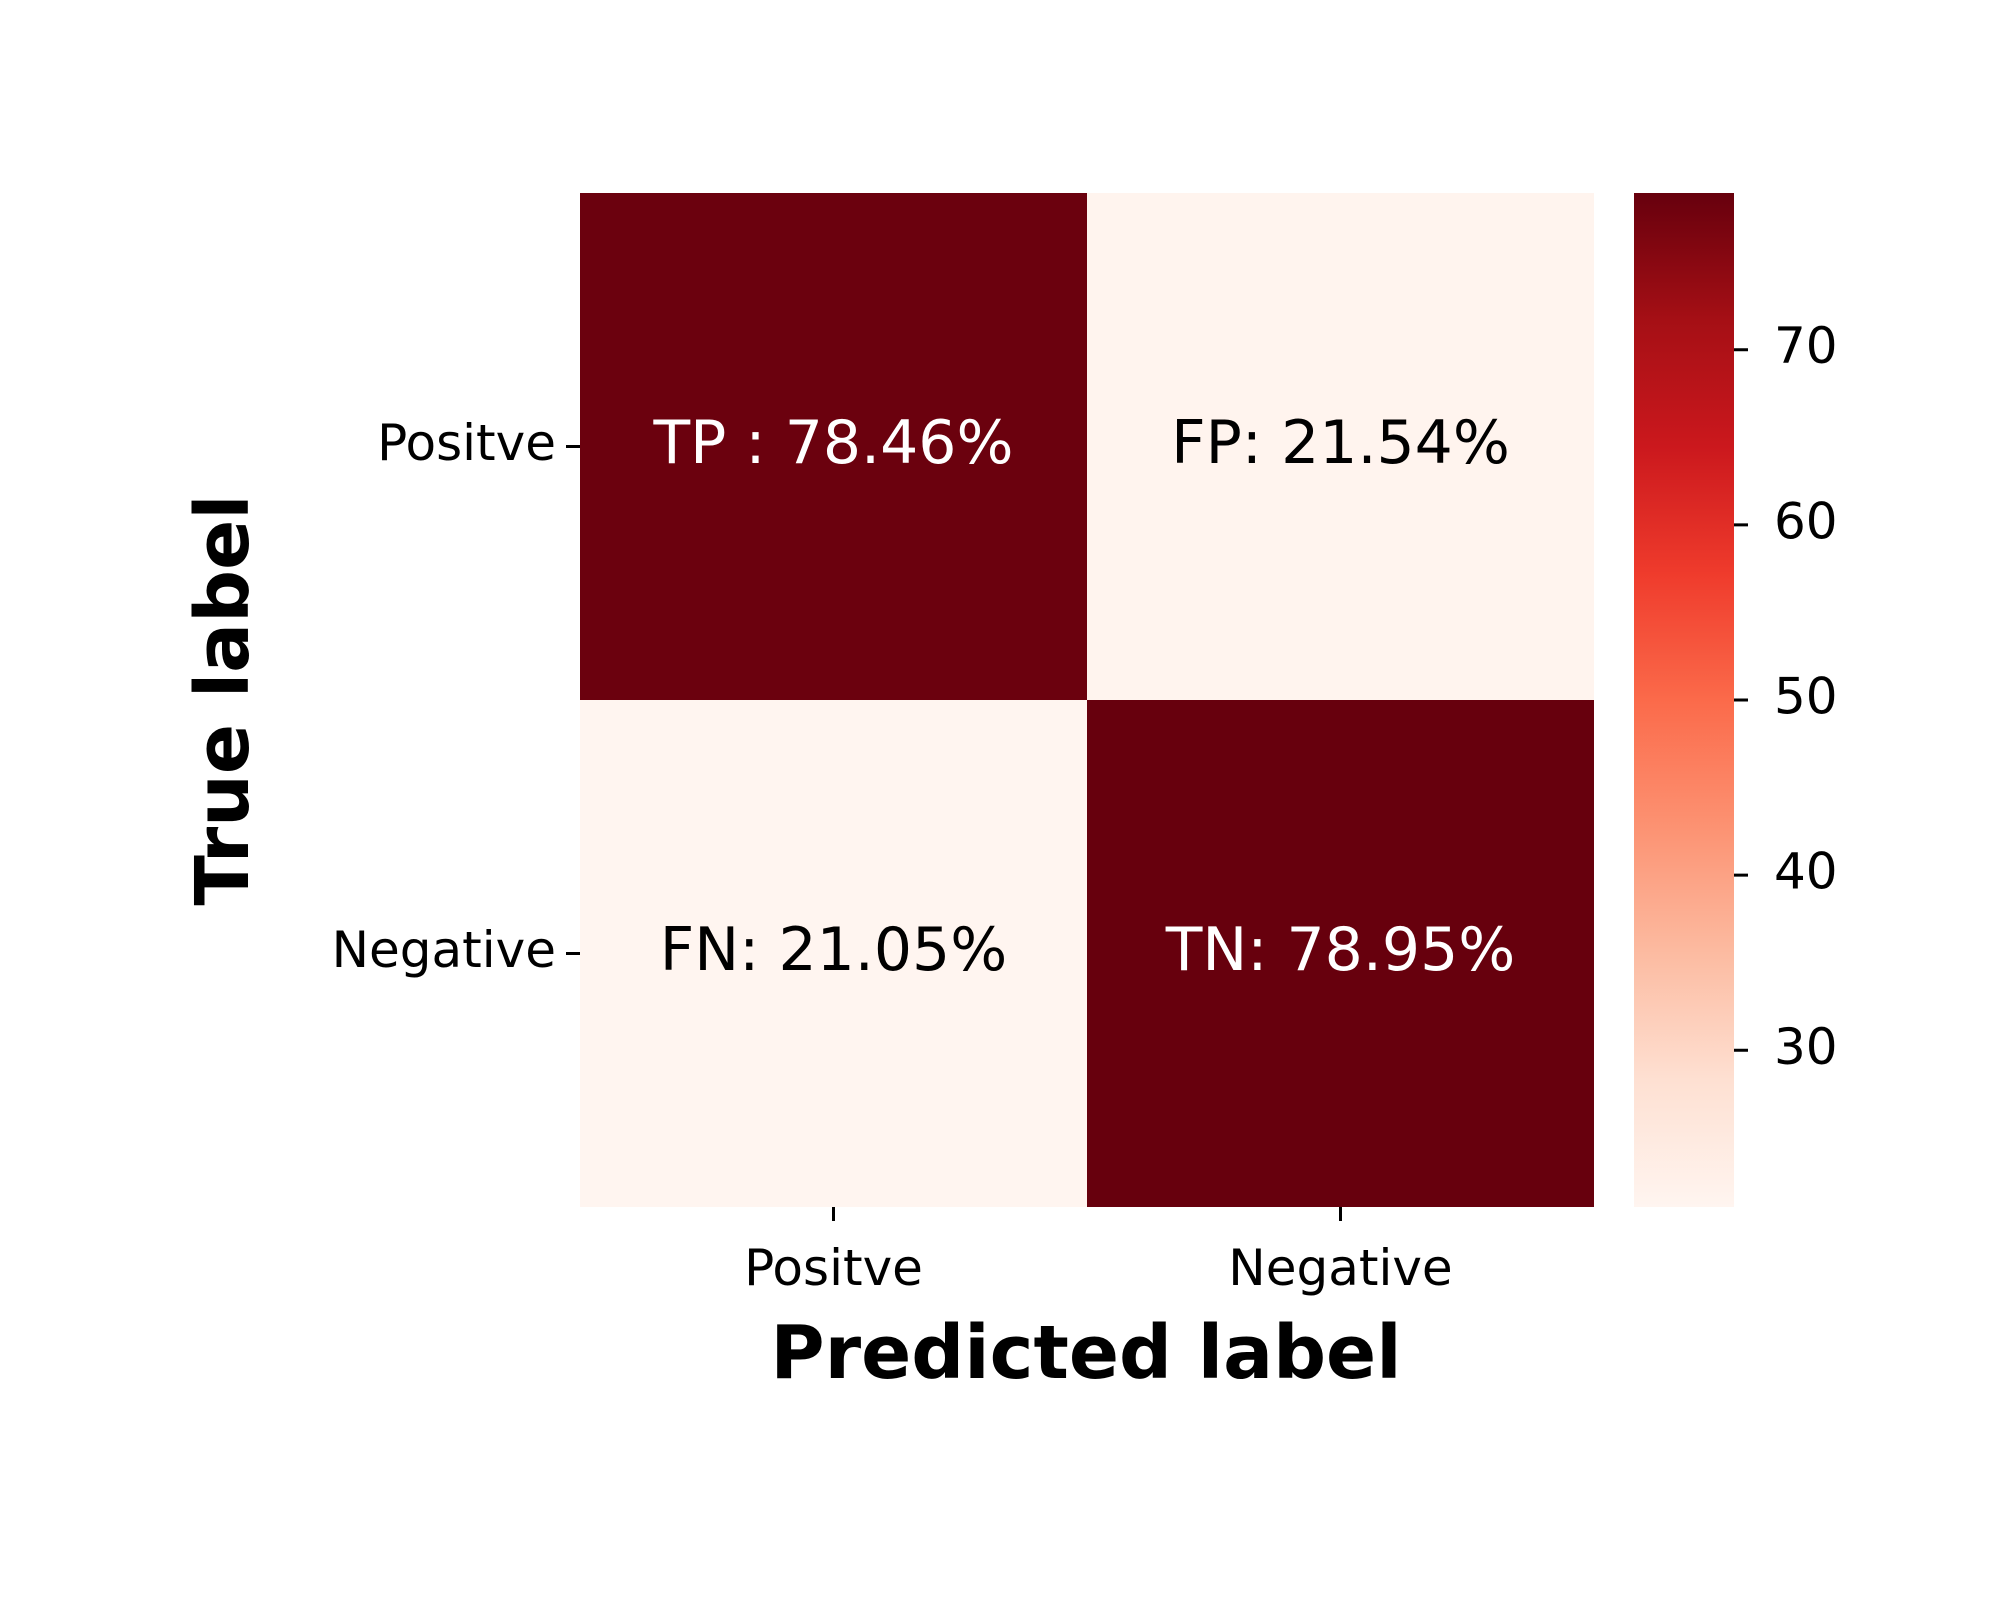 This screenshot has width=2000, height=1600. I want to click on colorbar, so click(1684, 700).